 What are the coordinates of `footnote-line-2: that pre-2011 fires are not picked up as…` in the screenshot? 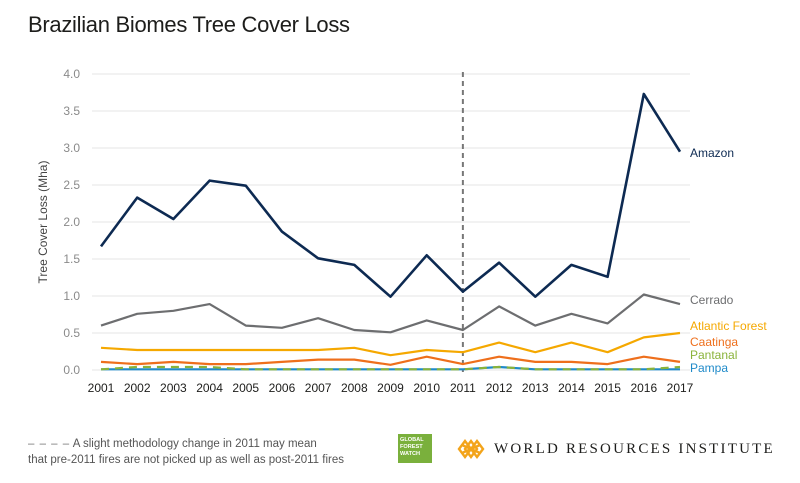 It's located at (186, 460).